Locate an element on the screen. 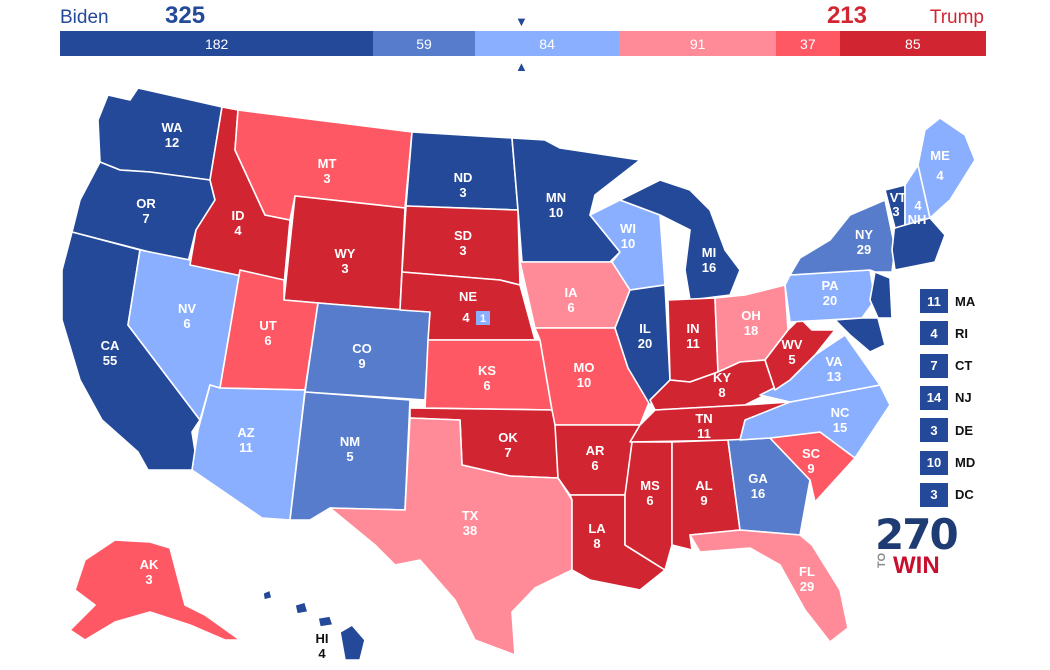 The image size is (1050, 670). state-MT: MT 3 is located at coordinates (323, 165).